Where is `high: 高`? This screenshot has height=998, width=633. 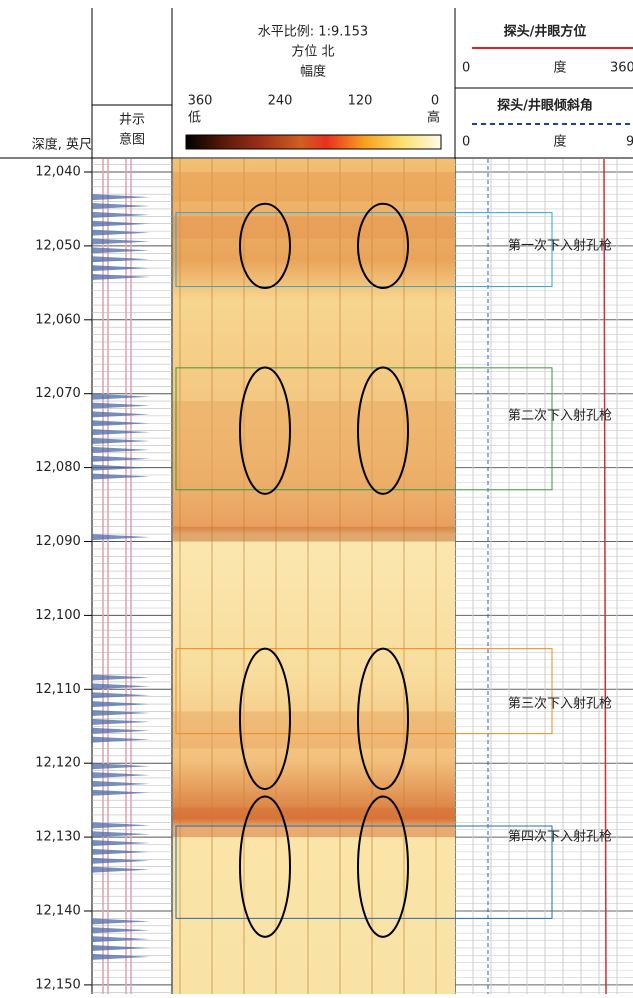
high: 高 is located at coordinates (433, 118).